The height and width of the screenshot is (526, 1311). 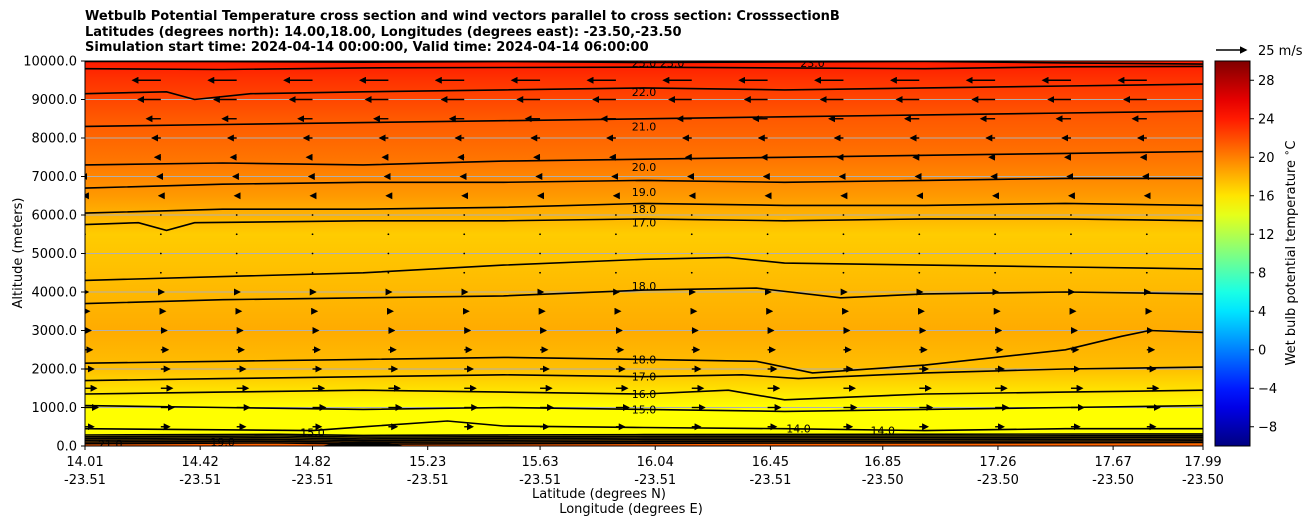 I want to click on x-tick-latitude: 16.85, so click(x=882, y=462).